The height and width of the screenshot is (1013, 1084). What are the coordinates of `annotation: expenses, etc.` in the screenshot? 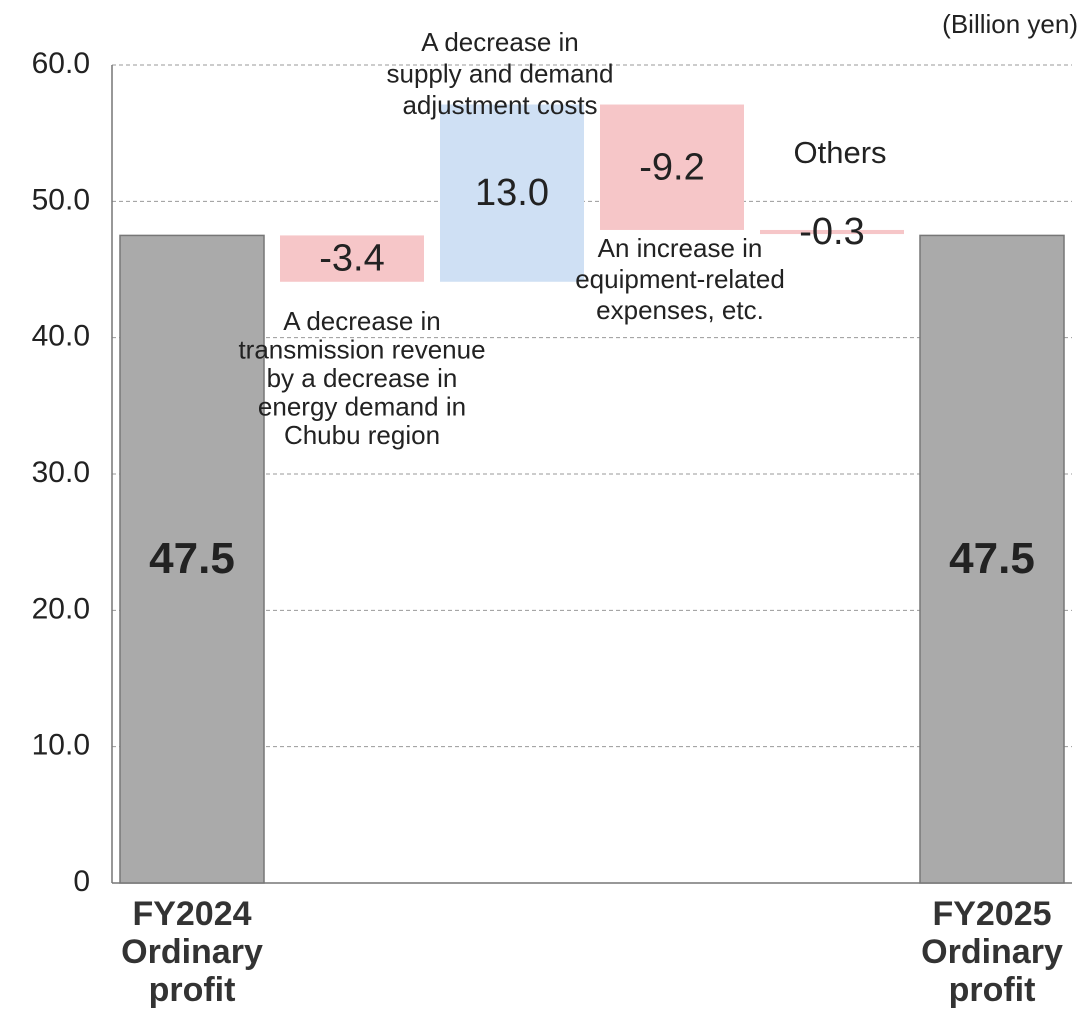 It's located at (680, 310).